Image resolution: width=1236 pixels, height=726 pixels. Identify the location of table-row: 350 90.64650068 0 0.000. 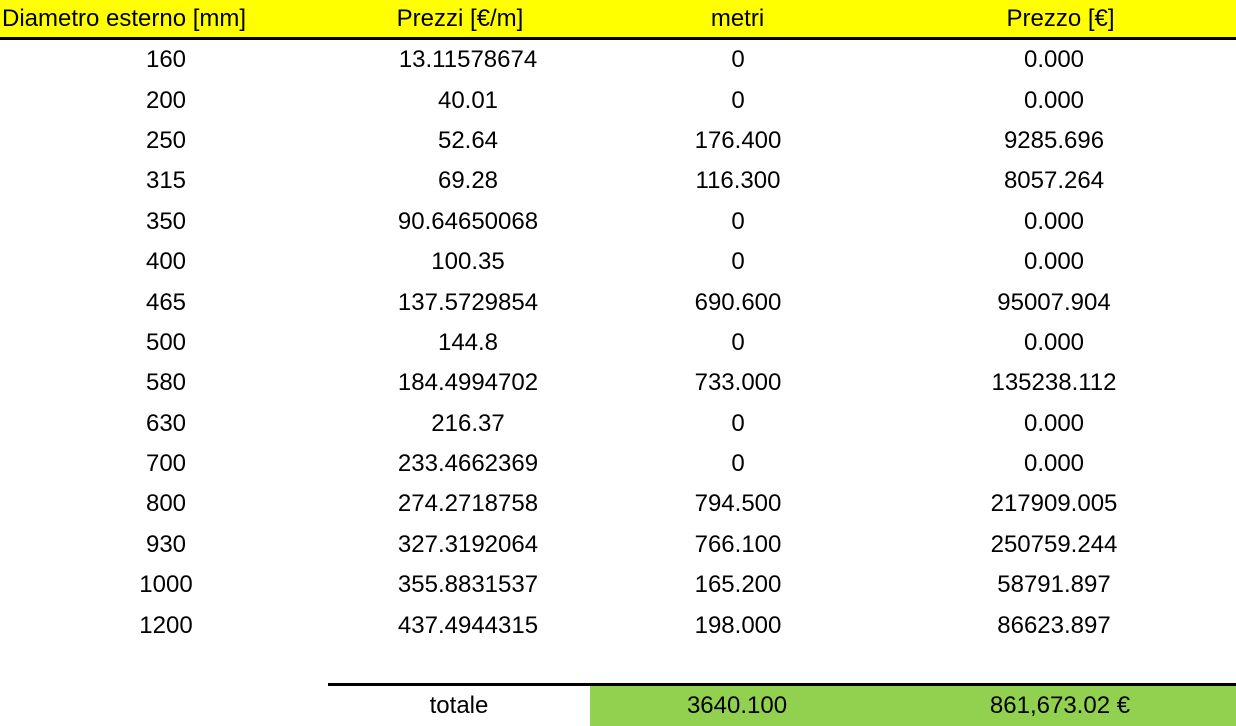
(618, 222).